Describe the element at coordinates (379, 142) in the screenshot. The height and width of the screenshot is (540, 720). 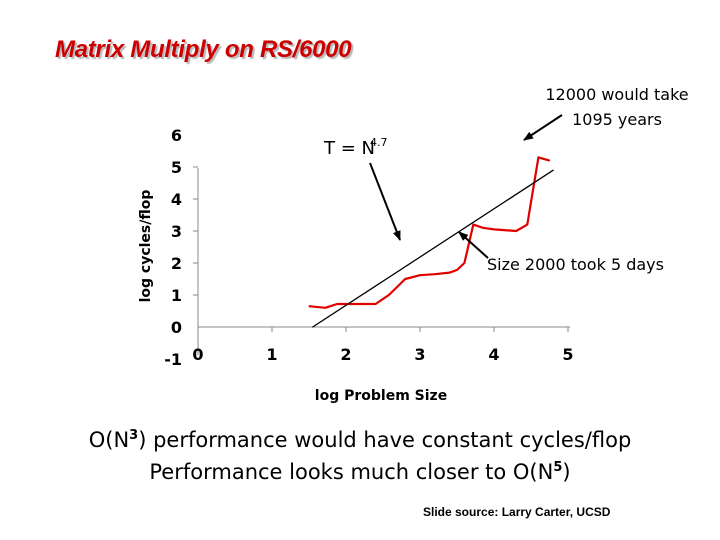
I see `equation-exponent: 4.7` at that location.